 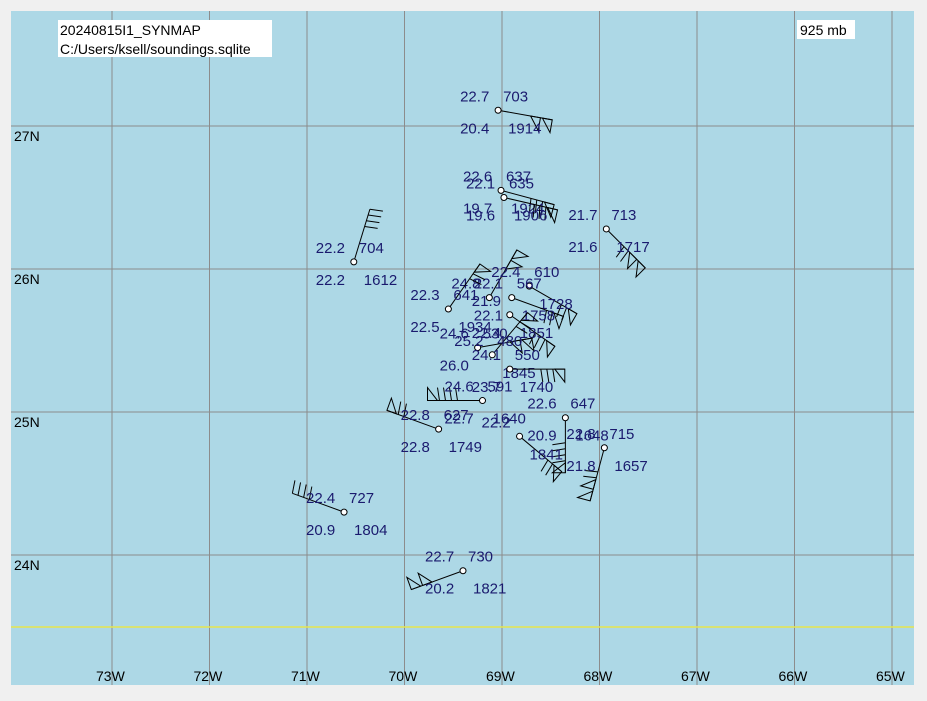 I want to click on station-19: 22.7 730 20.2 1821, so click(x=456, y=573).